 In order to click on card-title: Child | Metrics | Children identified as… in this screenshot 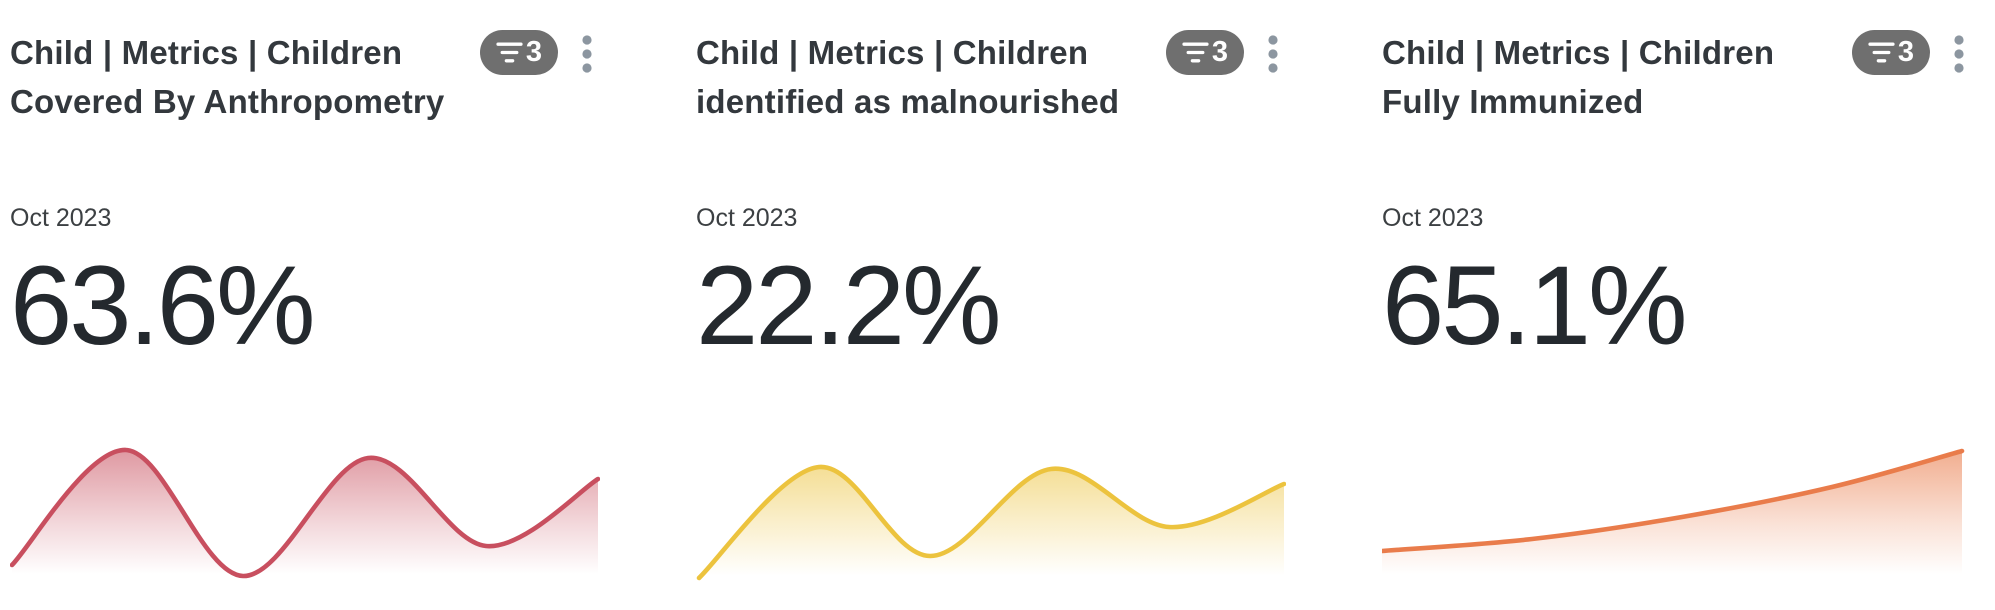, I will do `click(907, 77)`.